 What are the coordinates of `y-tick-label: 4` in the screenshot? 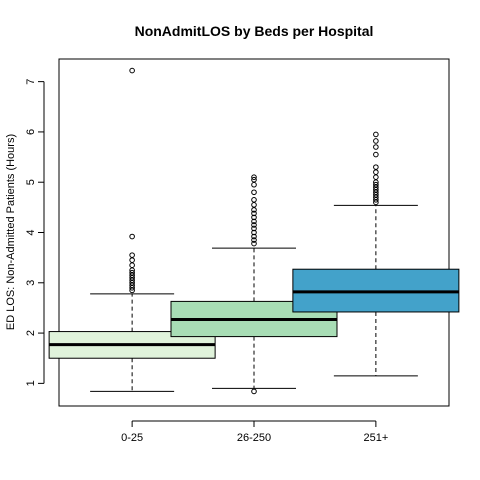 It's located at (31, 232).